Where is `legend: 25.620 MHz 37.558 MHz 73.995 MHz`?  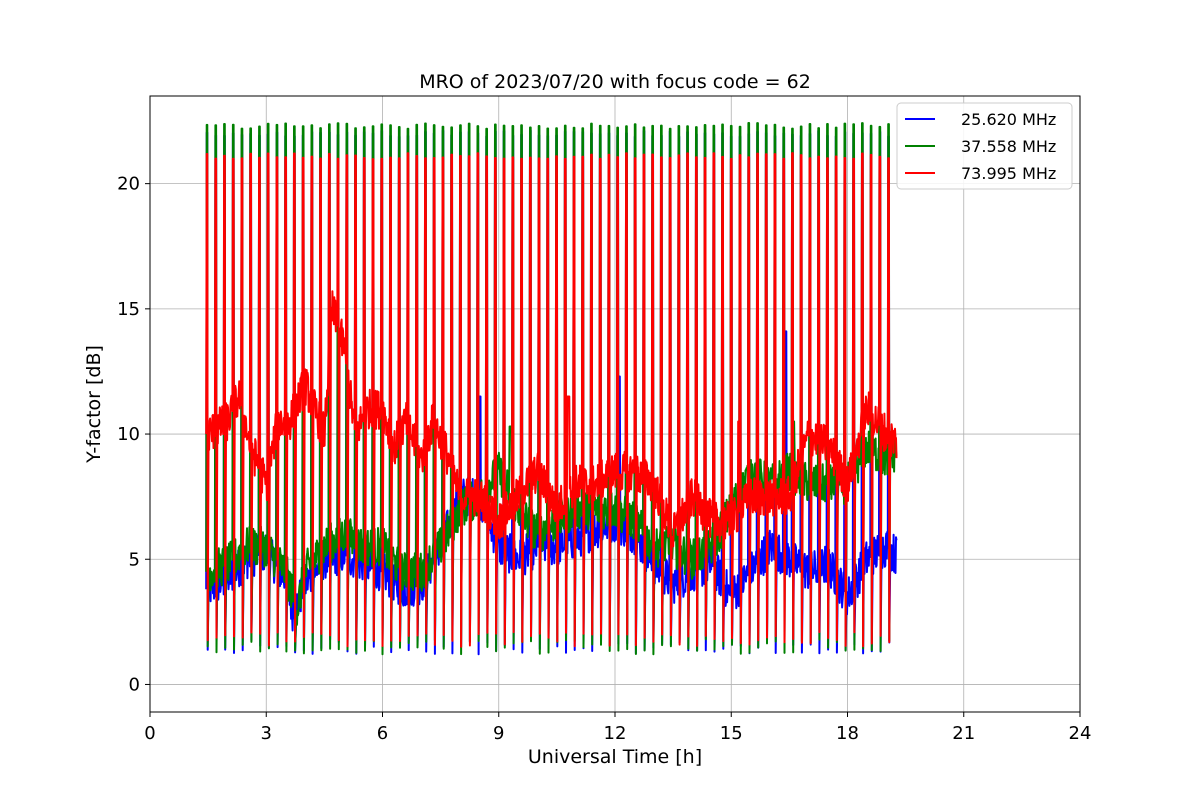
legend: 25.620 MHz 37.558 MHz 73.995 MHz is located at coordinates (984, 146).